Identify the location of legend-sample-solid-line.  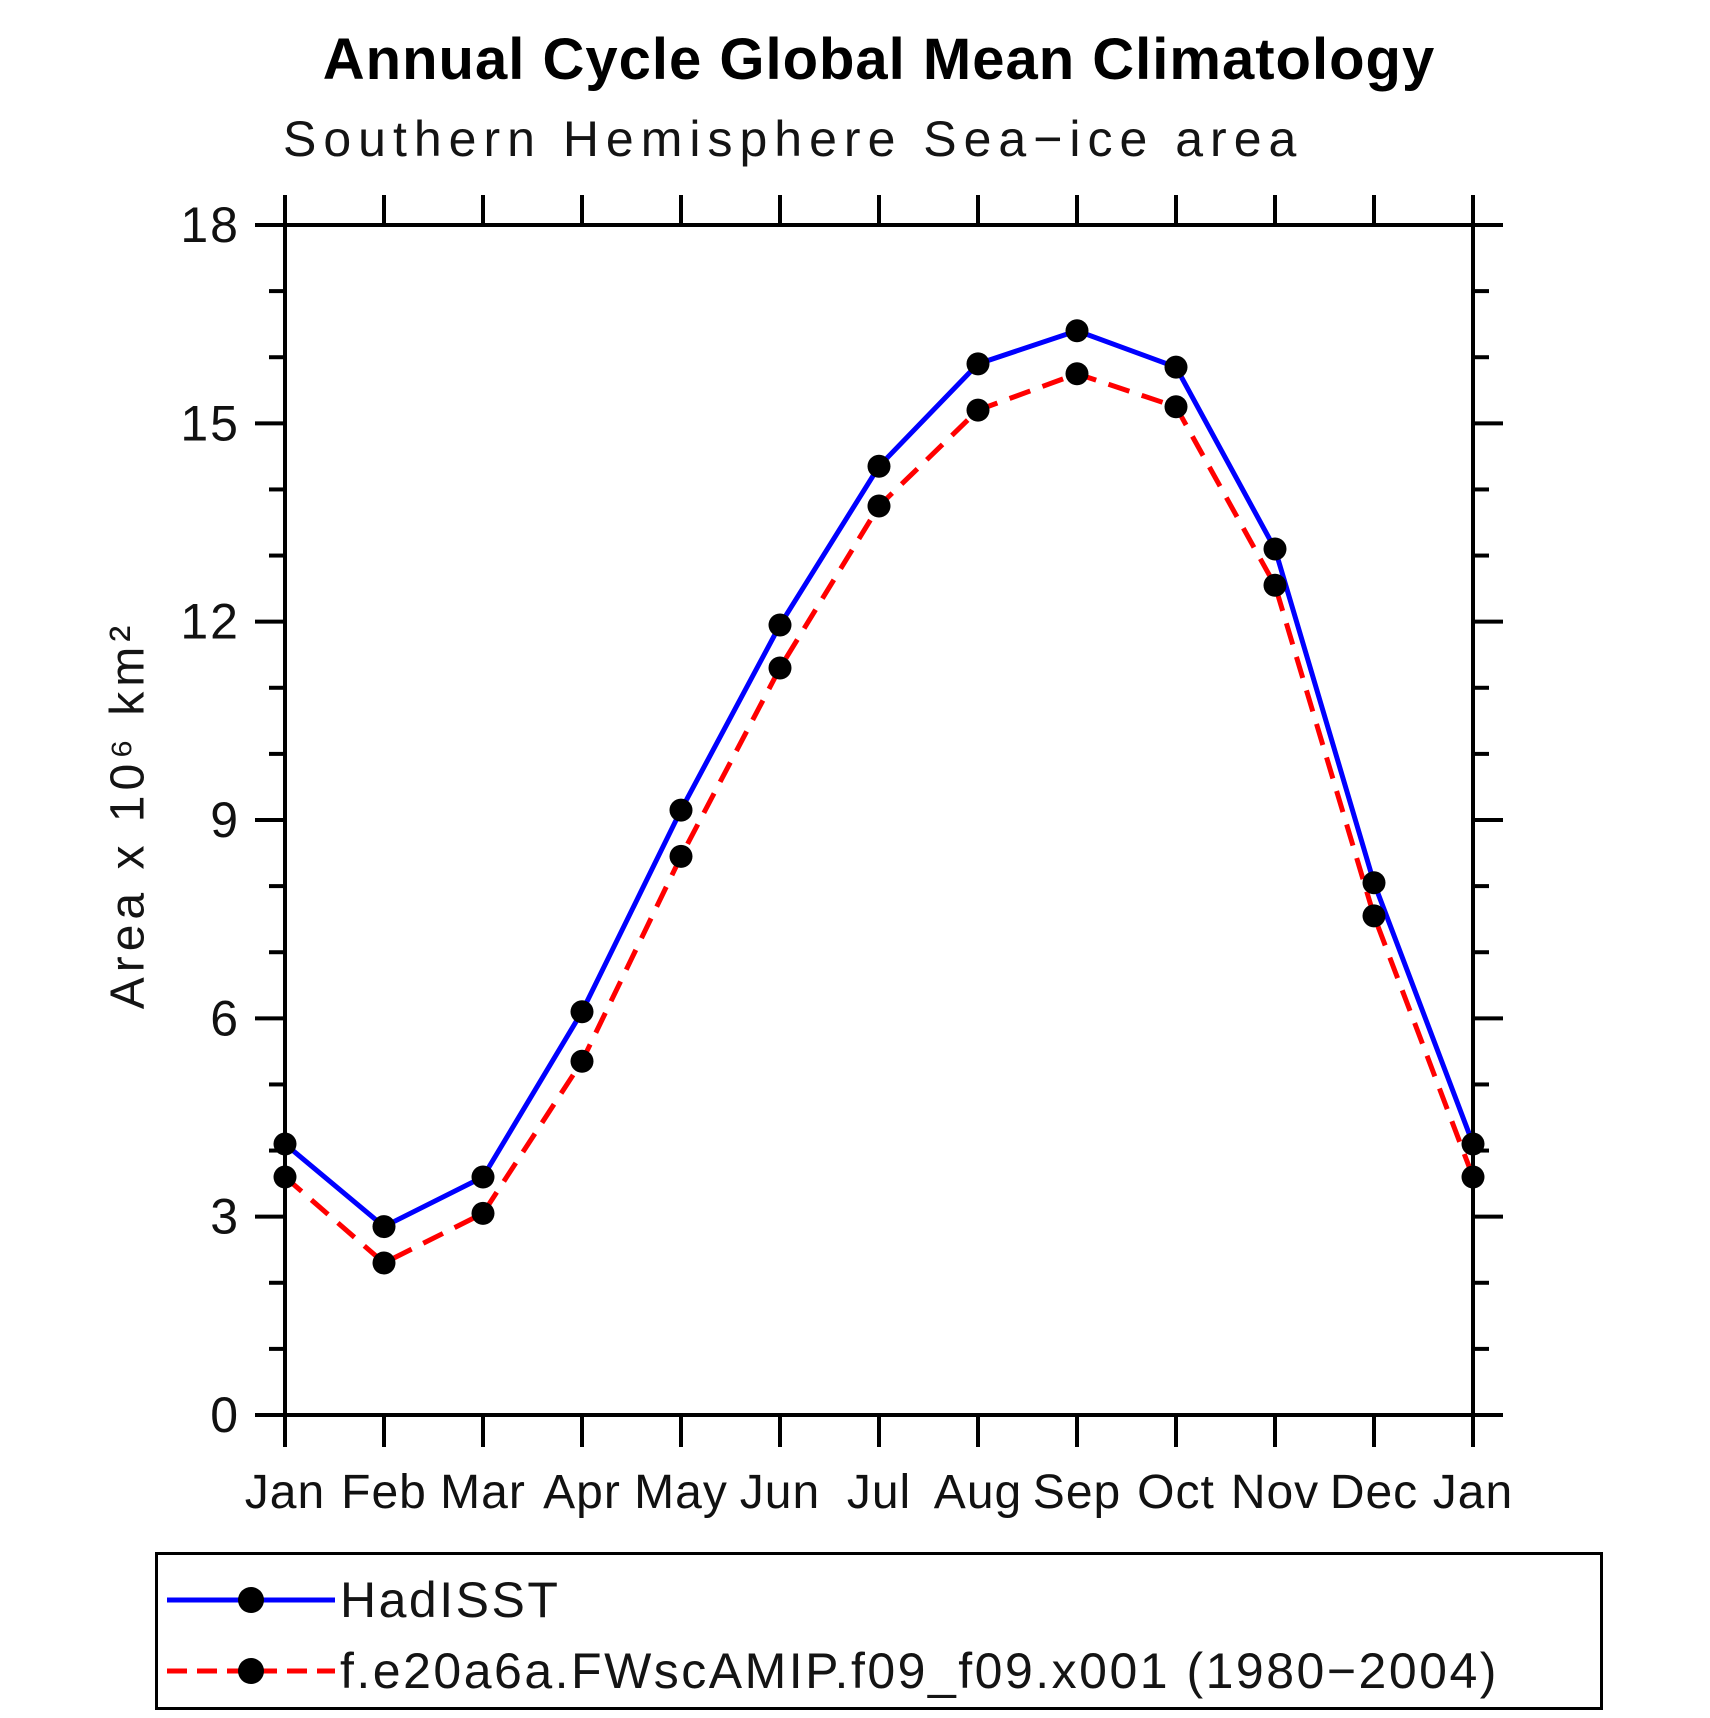
(251, 1600).